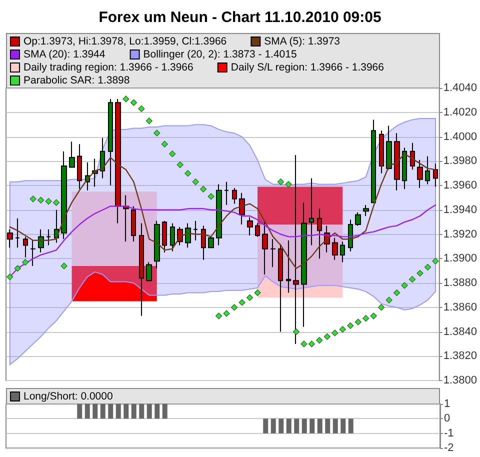 This screenshot has height=457, width=480. What do you see at coordinates (460, 234) in the screenshot?
I see `y-tick-label: 1.3920` at bounding box center [460, 234].